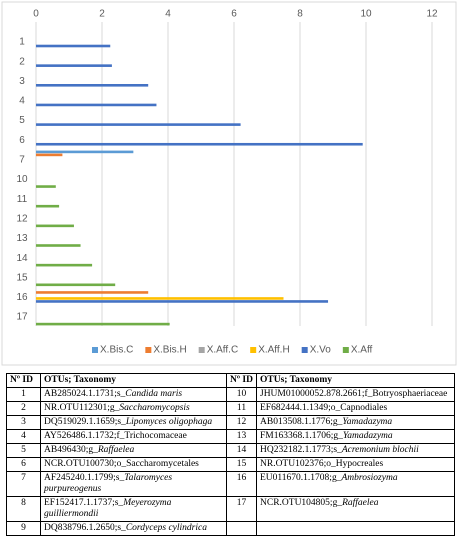 The height and width of the screenshot is (550, 459). Describe the element at coordinates (85, 394) in the screenshot. I see `otu-text: AB285024.1.1731;s_` at that location.